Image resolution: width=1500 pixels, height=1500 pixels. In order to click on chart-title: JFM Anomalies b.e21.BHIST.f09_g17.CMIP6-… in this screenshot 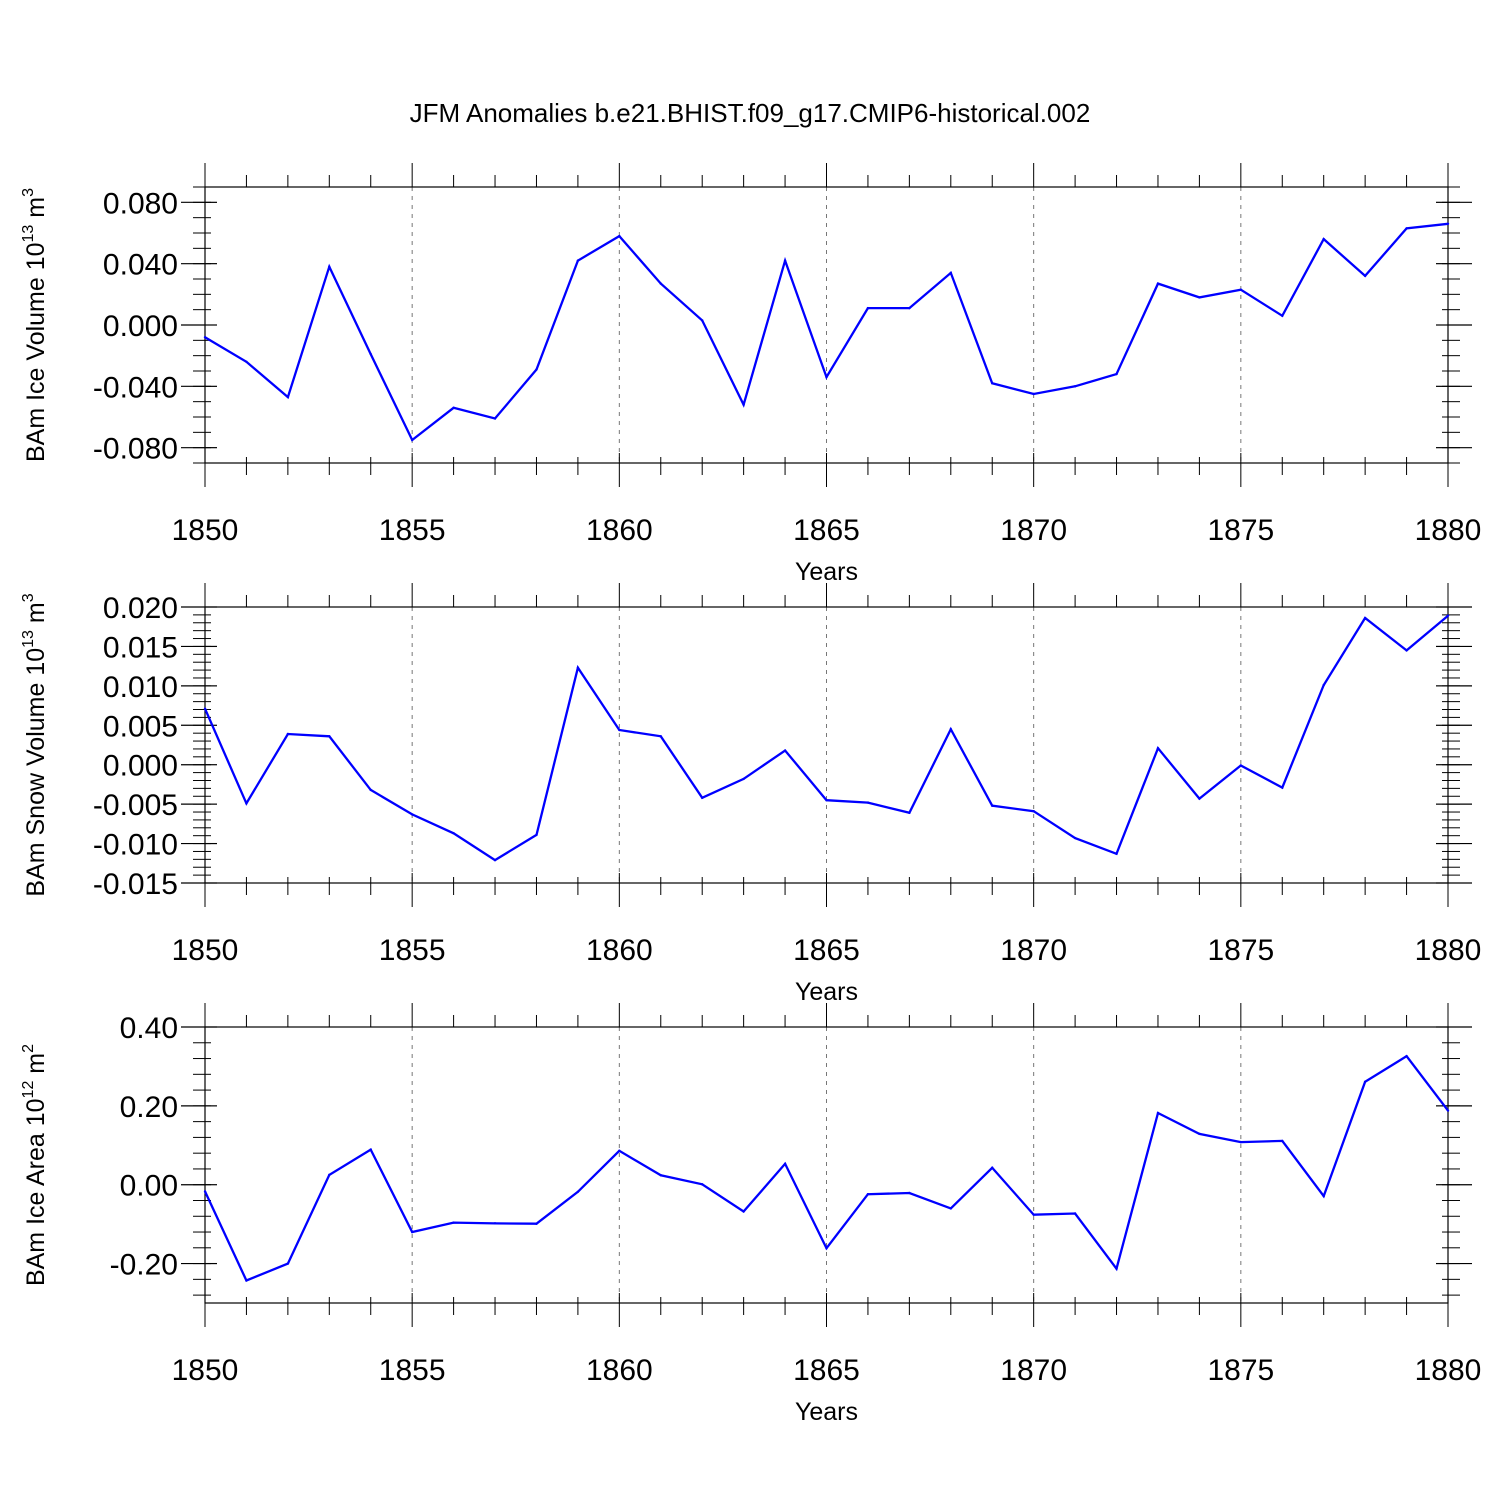, I will do `click(750, 113)`.